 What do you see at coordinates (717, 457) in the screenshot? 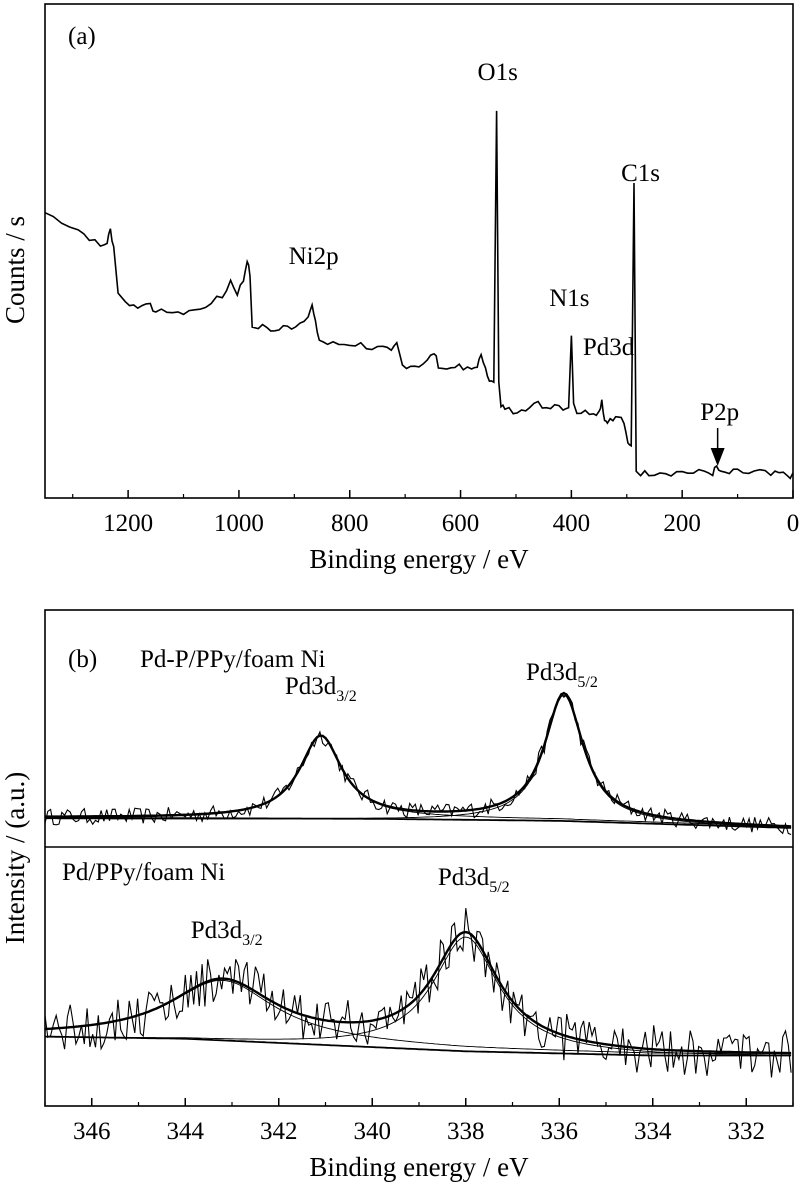
I see `p2p-arrow-head` at bounding box center [717, 457].